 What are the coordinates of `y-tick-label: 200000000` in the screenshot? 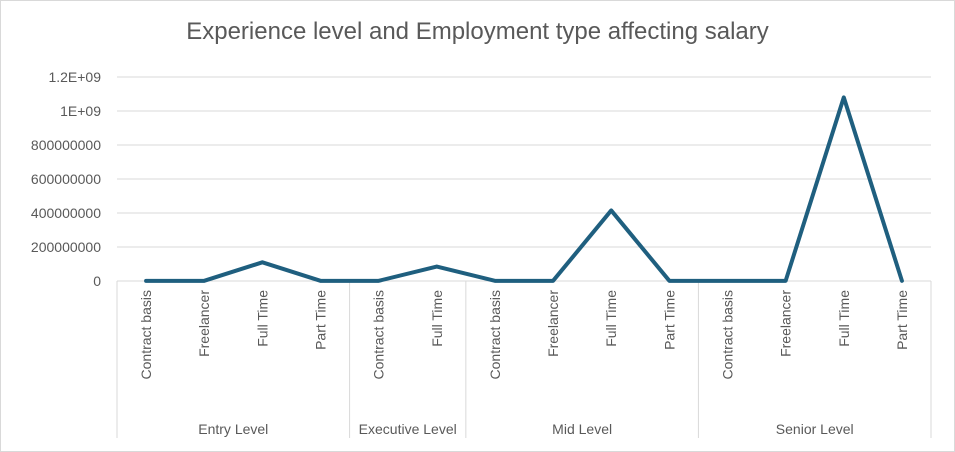 It's located at (66, 247).